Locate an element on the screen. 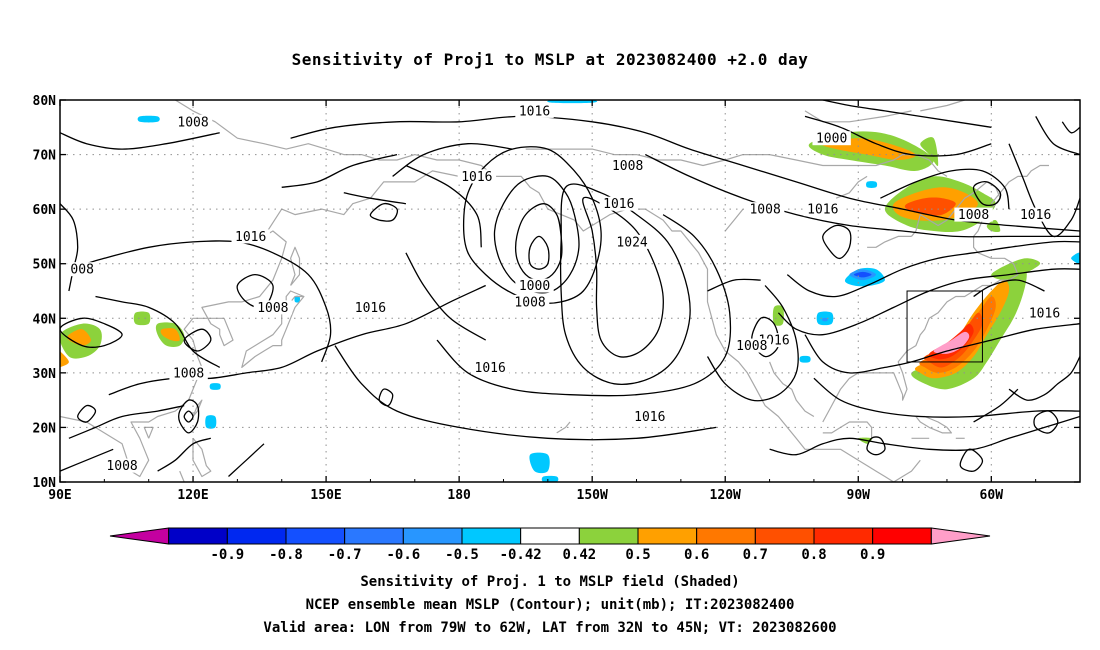 The image size is (1100, 650). x-tick-label: 120W is located at coordinates (725, 495).